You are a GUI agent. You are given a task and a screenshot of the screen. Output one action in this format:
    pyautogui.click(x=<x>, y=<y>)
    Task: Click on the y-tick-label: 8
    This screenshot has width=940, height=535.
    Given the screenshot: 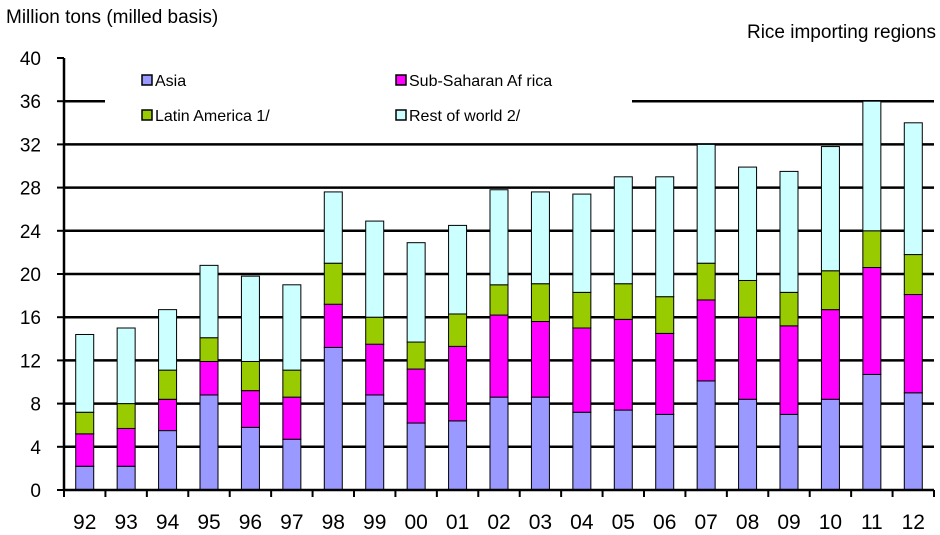 What is the action you would take?
    pyautogui.click(x=35, y=405)
    